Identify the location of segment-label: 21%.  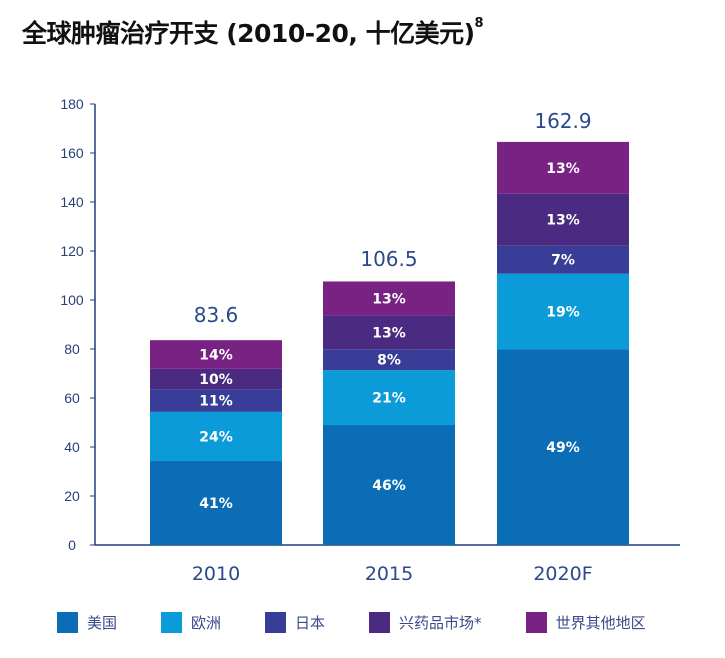
(389, 399).